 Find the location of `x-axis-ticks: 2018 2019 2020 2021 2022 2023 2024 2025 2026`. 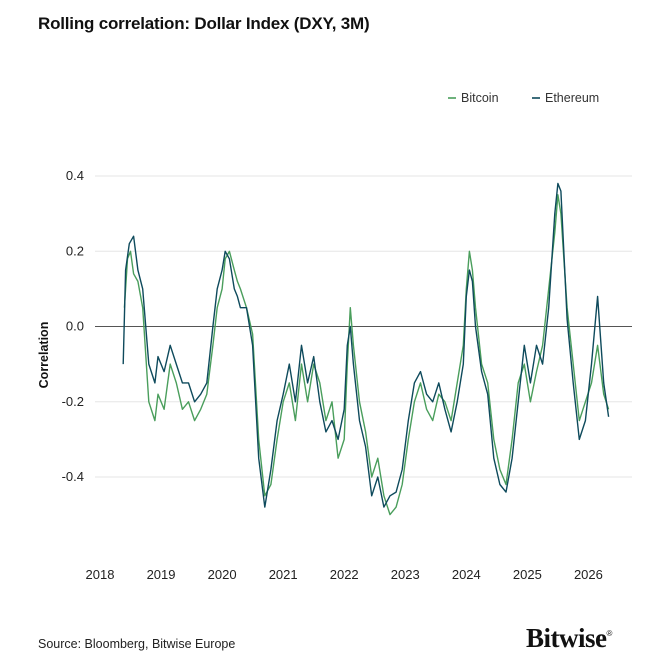

x-axis-ticks: 2018 2019 2020 2021 2022 2023 2024 2025 2026 is located at coordinates (344, 574).